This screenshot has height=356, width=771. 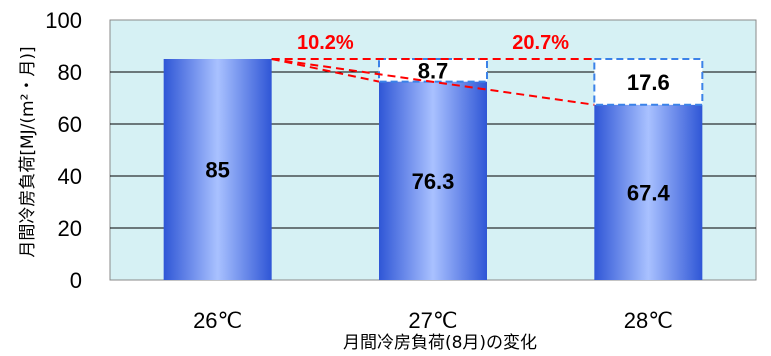 What do you see at coordinates (70, 124) in the screenshot?
I see `y-tick-label: 60` at bounding box center [70, 124].